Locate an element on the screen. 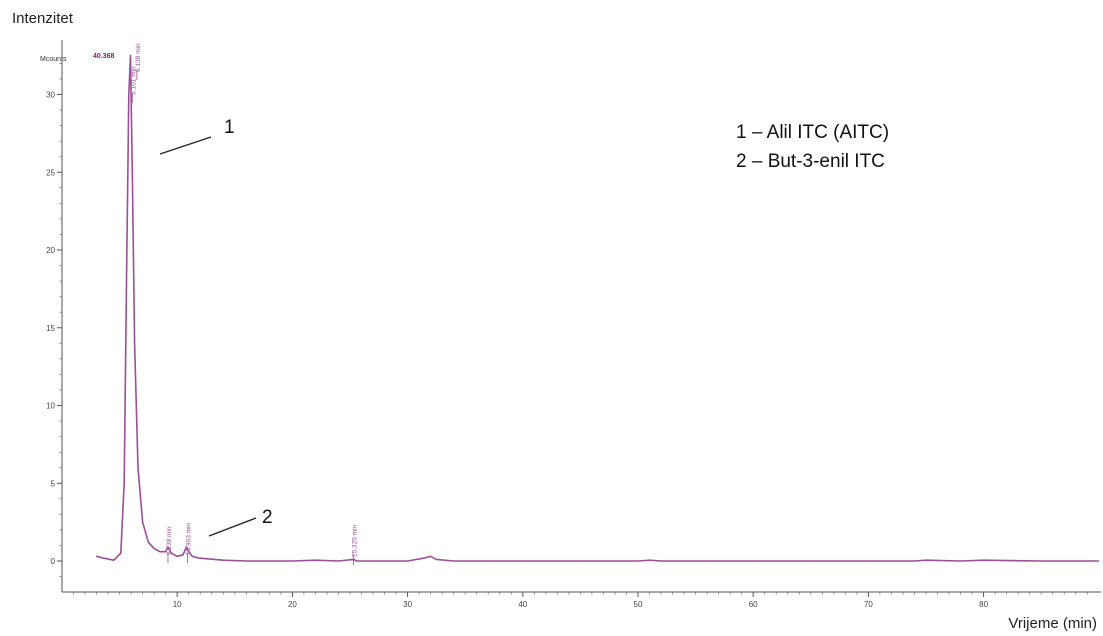 Image resolution: width=1103 pixels, height=636 pixels. x-tick-label: 40 is located at coordinates (522, 604).